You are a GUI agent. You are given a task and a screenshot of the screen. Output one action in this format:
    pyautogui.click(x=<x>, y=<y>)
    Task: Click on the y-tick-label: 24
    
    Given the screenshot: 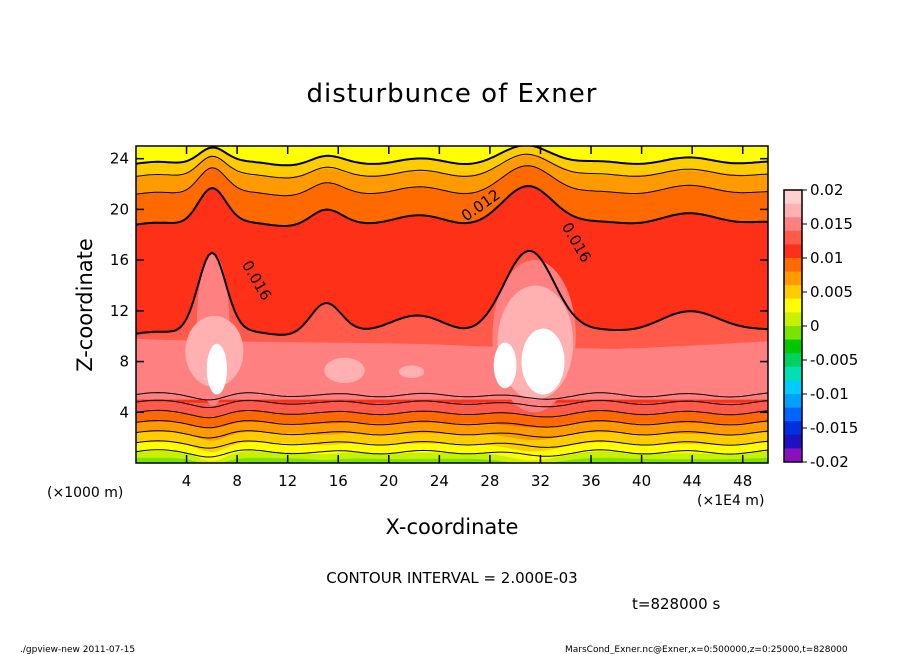 What is the action you would take?
    pyautogui.click(x=119, y=159)
    